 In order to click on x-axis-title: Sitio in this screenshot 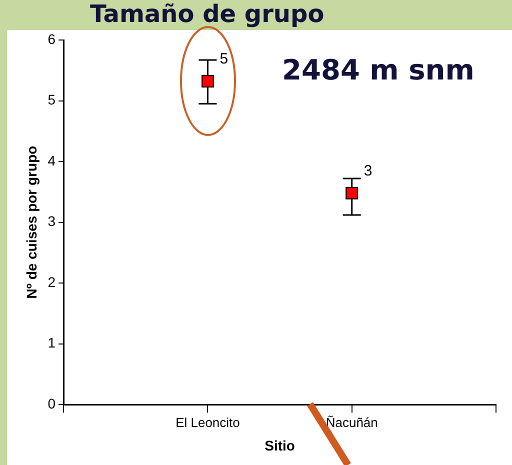, I will do `click(279, 445)`.